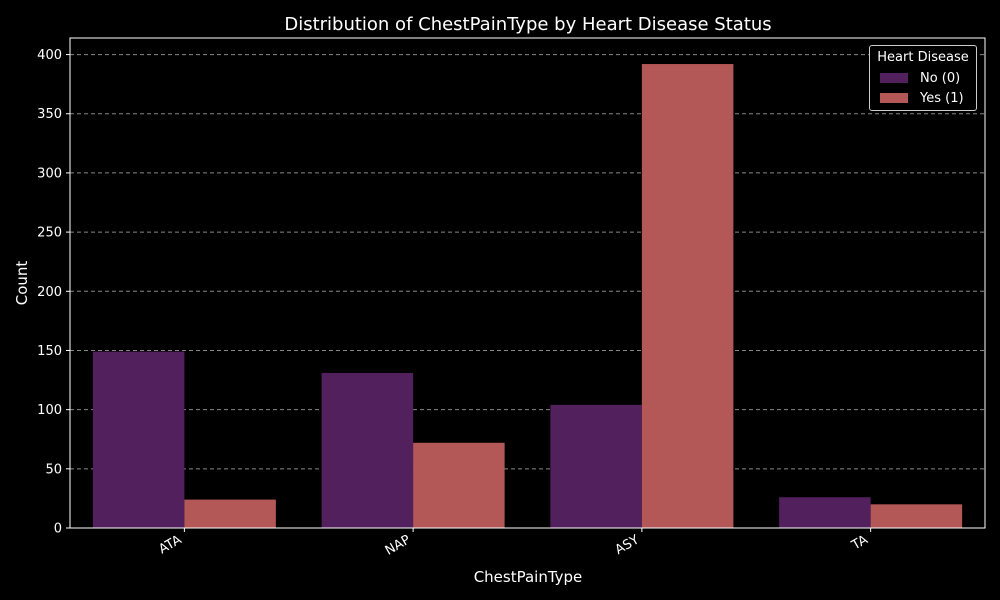 The width and height of the screenshot is (1000, 600). What do you see at coordinates (894, 78) in the screenshot?
I see `legend-swatch-no` at bounding box center [894, 78].